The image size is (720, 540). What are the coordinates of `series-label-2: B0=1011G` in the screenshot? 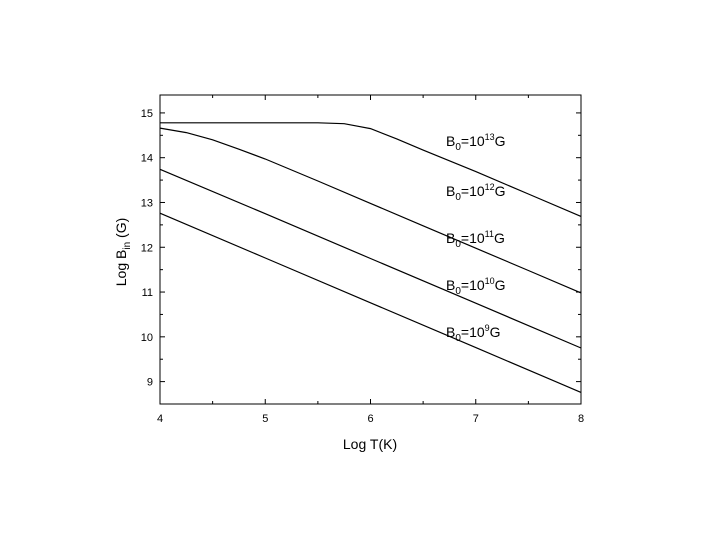 It's located at (475, 239).